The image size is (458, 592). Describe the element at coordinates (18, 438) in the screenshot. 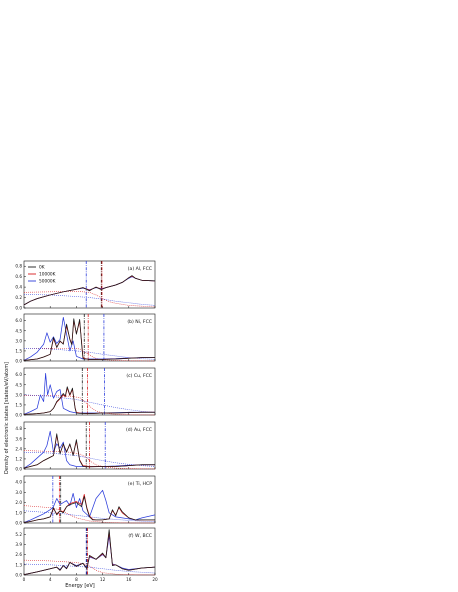

I see `y-tick-label: 3.6` at that location.